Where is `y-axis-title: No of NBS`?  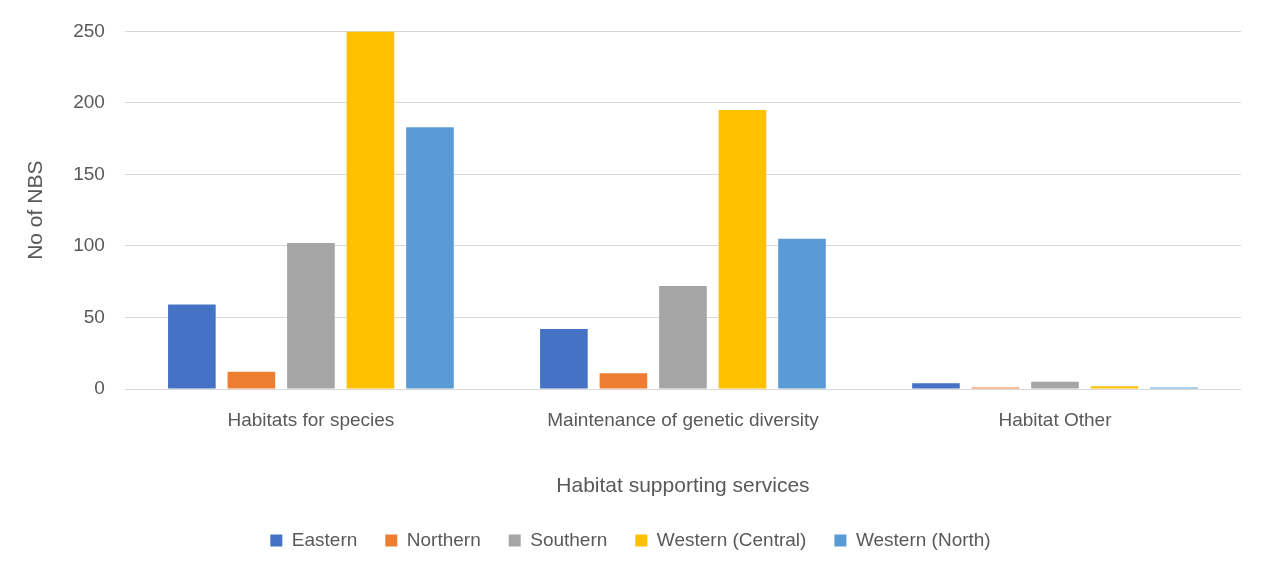
y-axis-title: No of NBS is located at coordinates (35, 210).